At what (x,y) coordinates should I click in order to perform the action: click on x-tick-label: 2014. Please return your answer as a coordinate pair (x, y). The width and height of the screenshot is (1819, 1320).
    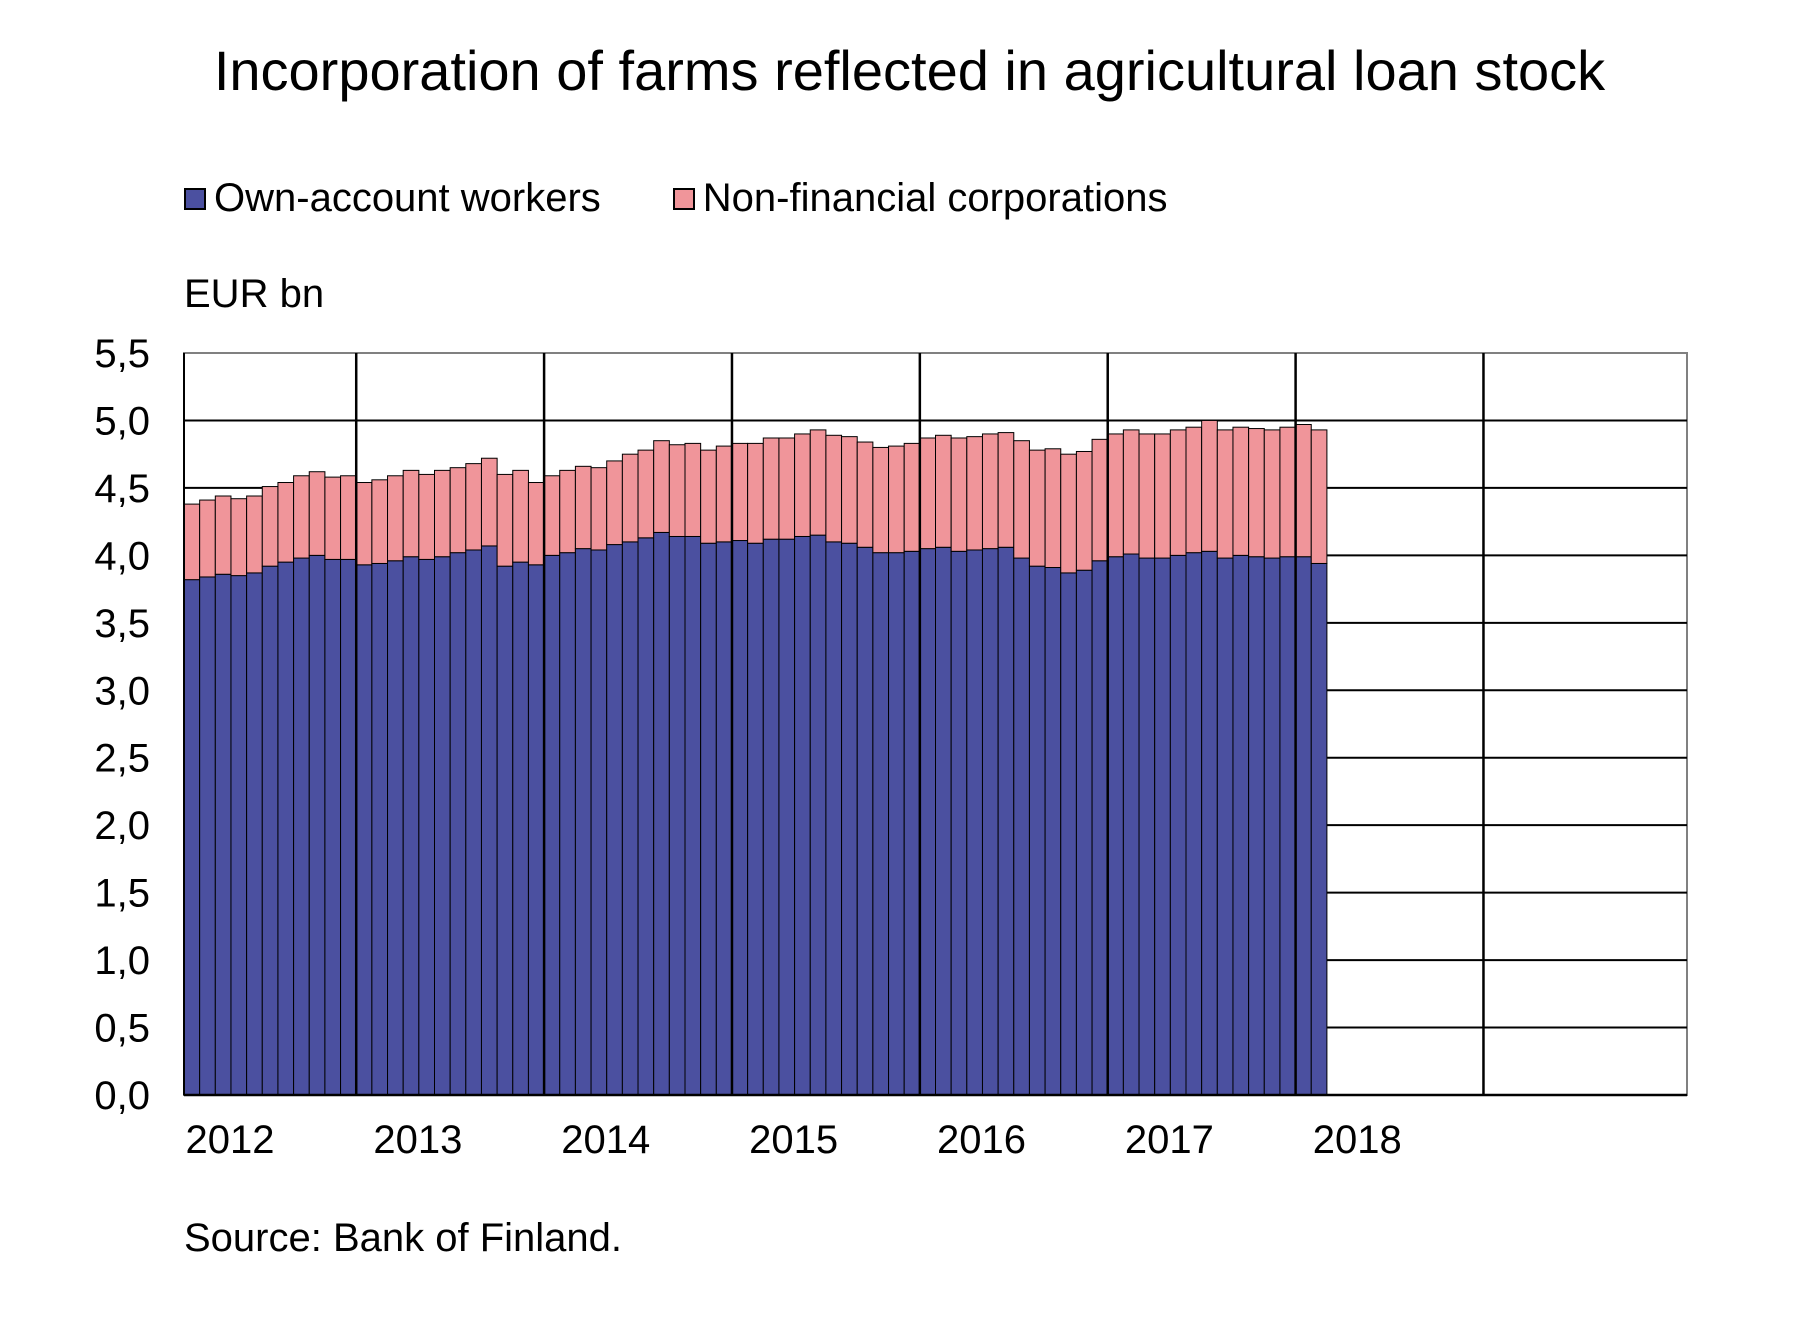
    Looking at the image, I should click on (605, 1140).